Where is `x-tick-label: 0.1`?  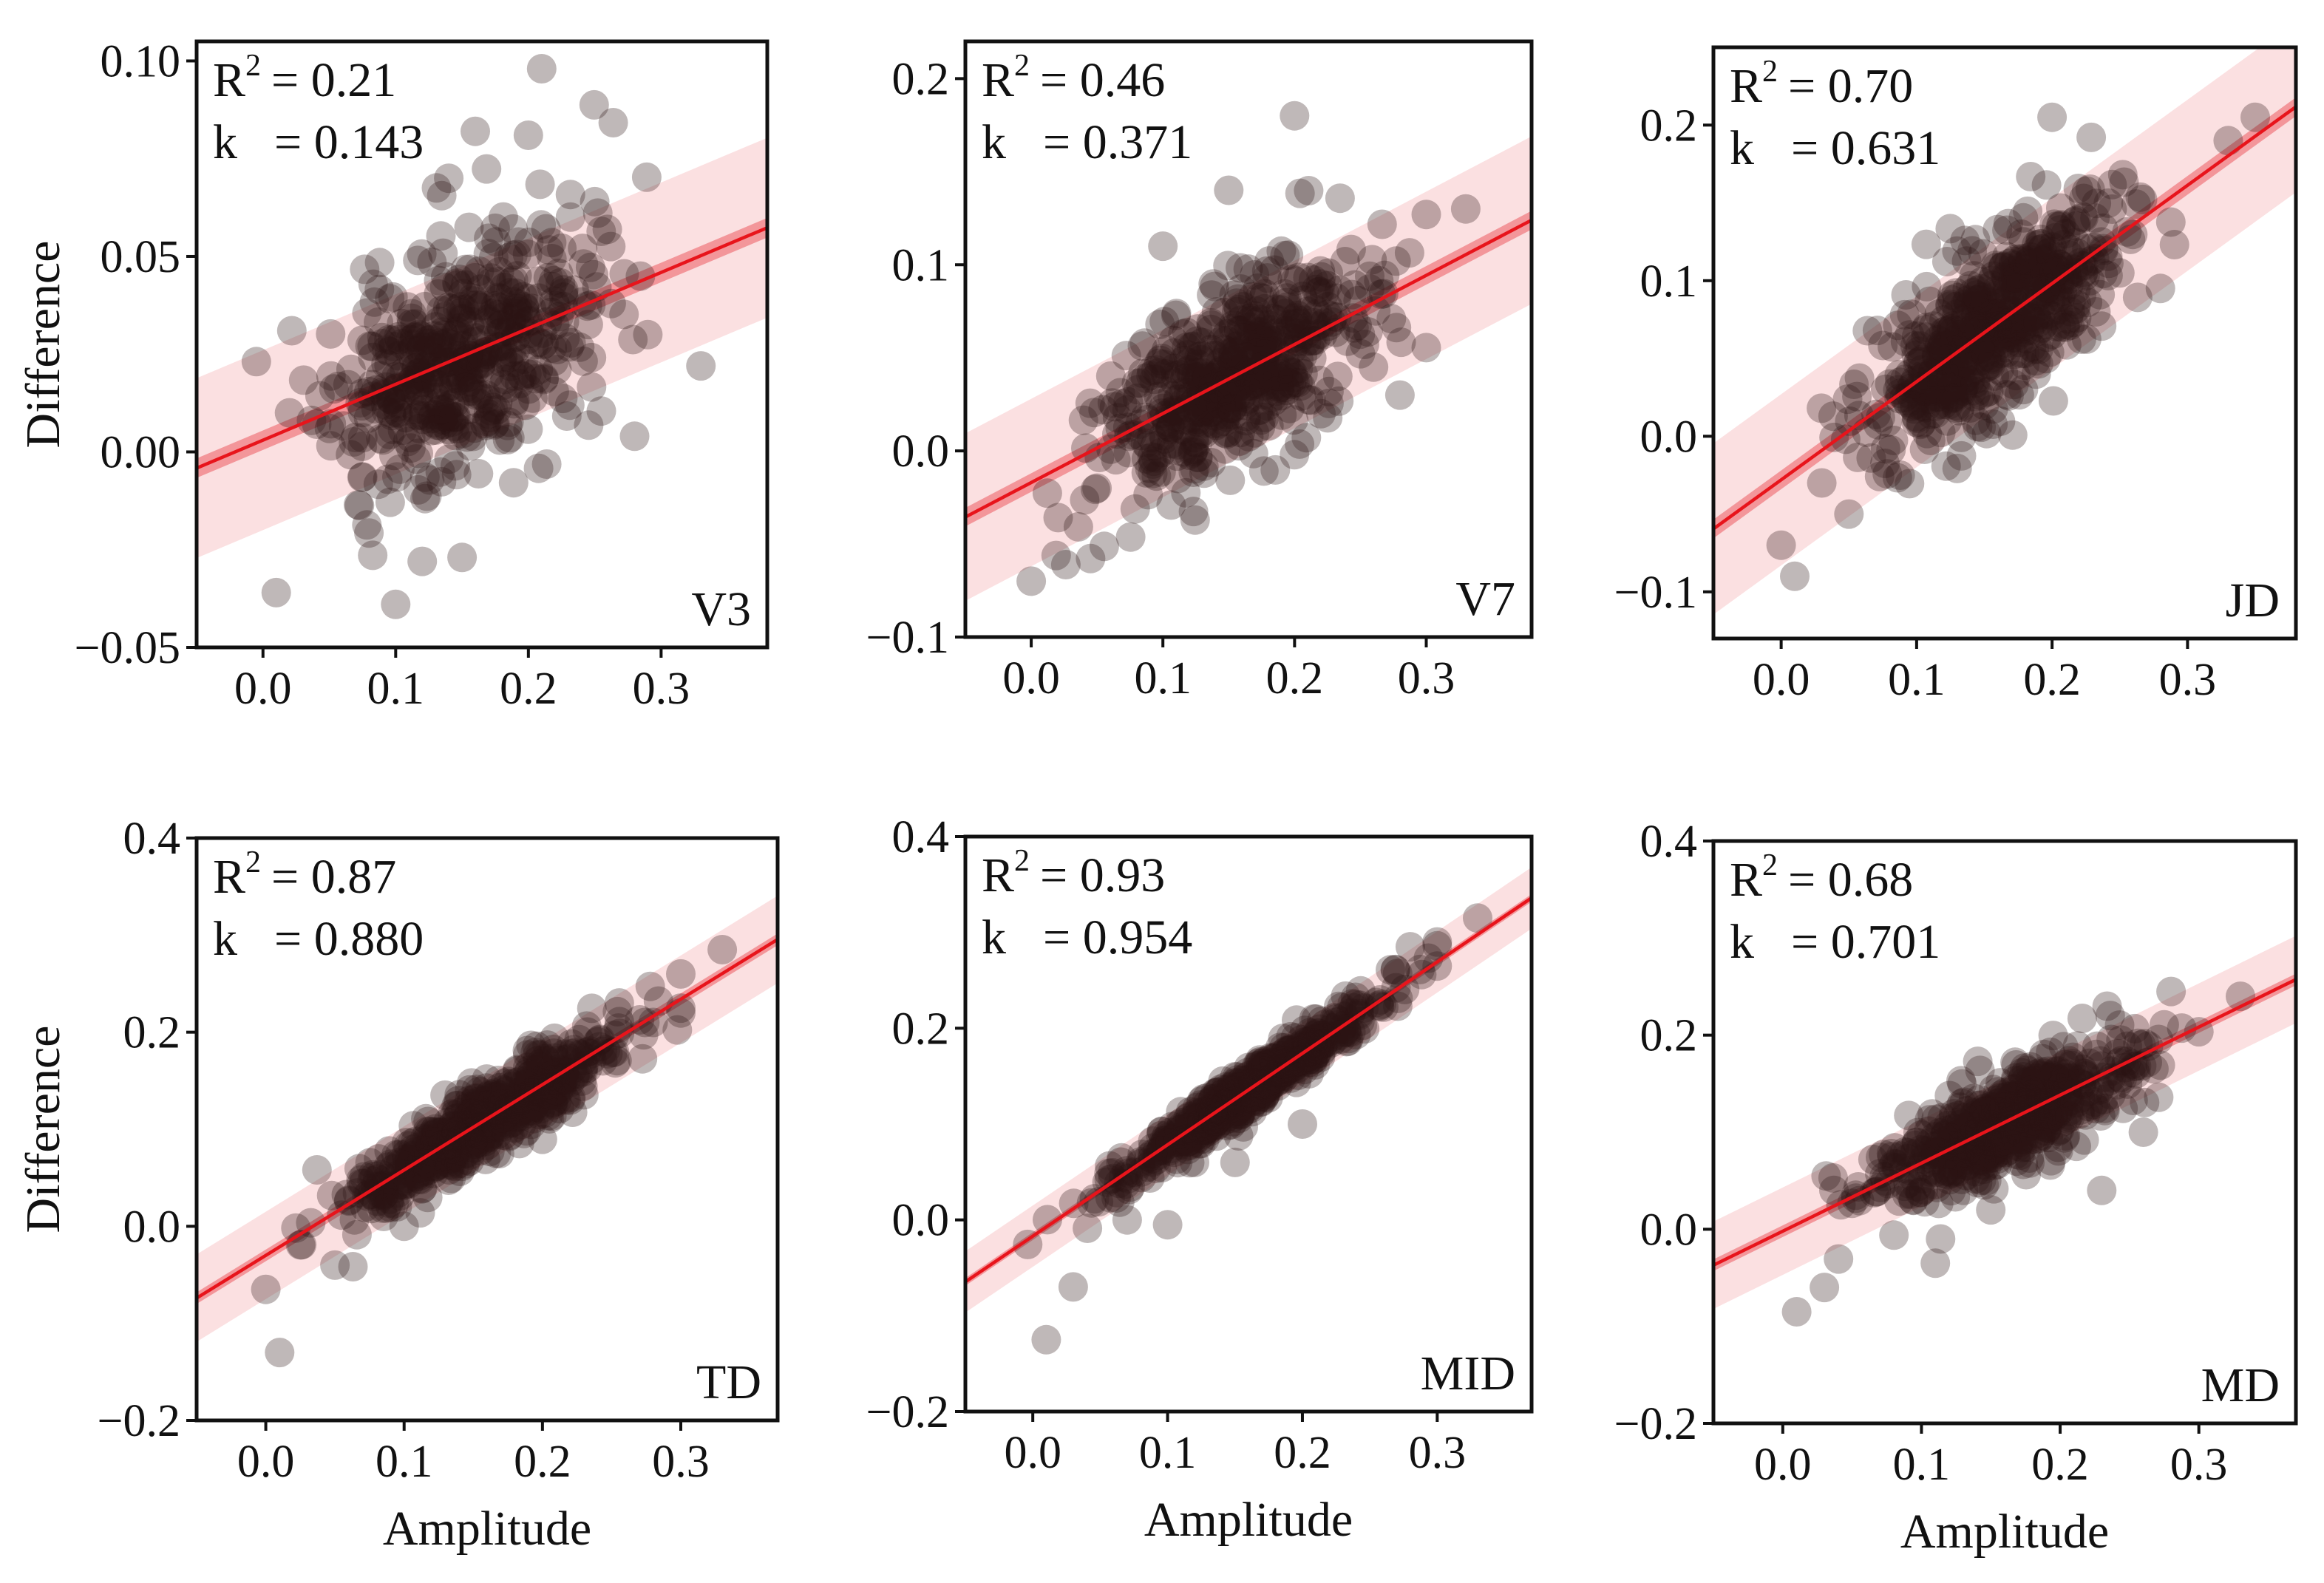
x-tick-label: 0.1 is located at coordinates (1163, 678).